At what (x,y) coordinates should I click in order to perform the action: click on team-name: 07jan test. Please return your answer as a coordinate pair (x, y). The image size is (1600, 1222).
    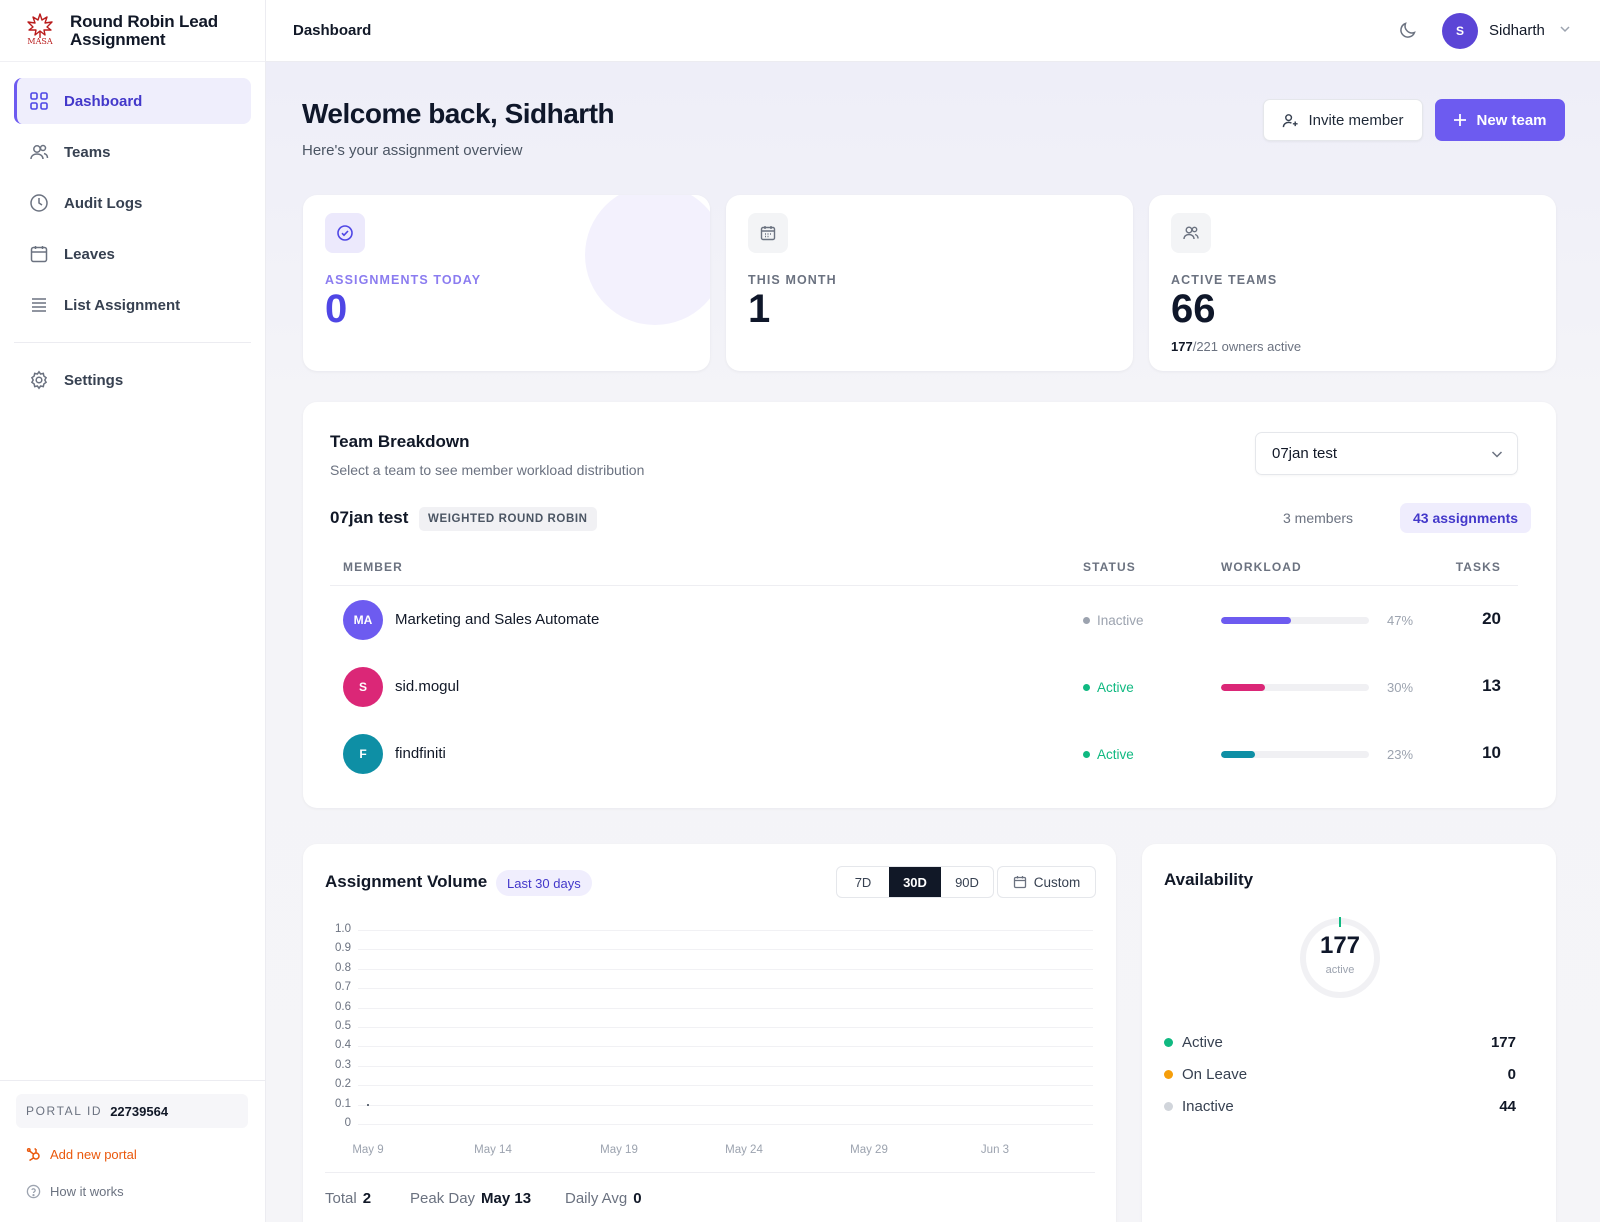
    Looking at the image, I should click on (369, 517).